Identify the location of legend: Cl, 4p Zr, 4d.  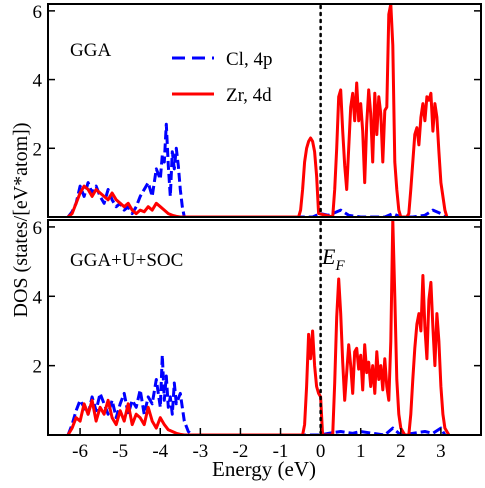
(222, 77).